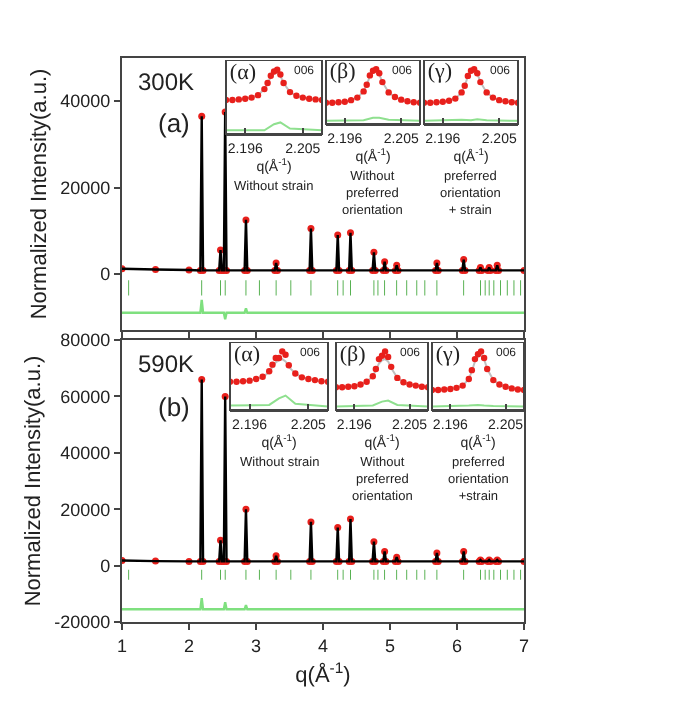 The height and width of the screenshot is (720, 682). I want to click on annotation: (a), so click(174, 123).